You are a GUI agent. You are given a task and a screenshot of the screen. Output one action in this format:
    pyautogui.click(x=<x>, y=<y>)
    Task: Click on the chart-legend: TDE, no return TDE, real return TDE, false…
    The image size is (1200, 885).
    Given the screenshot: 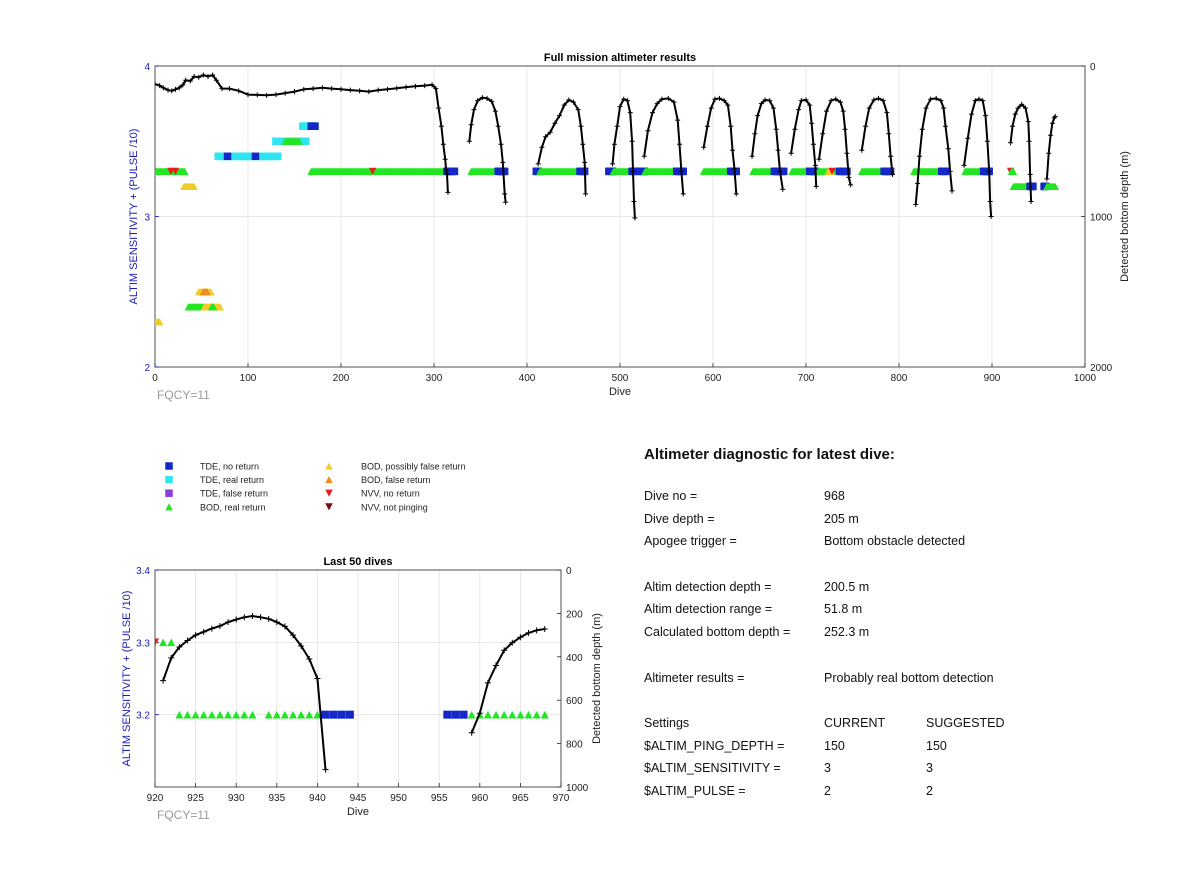 What is the action you would take?
    pyautogui.click(x=315, y=487)
    